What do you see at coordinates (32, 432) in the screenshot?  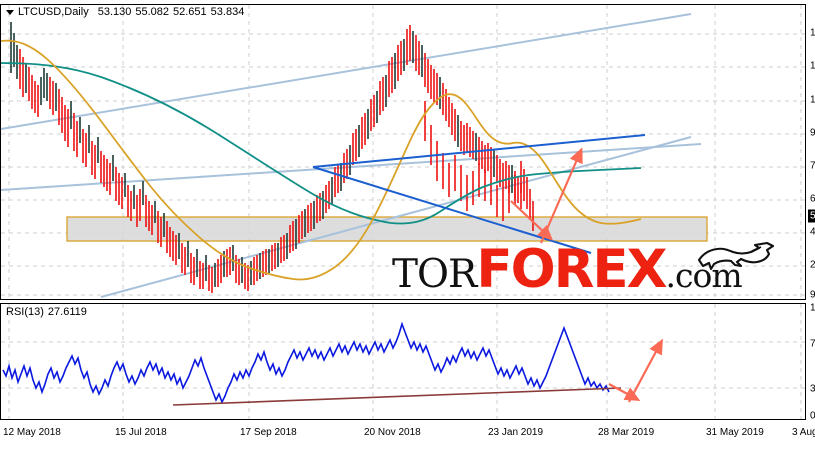 I see `date-tick-label: 12 May 2018` at bounding box center [32, 432].